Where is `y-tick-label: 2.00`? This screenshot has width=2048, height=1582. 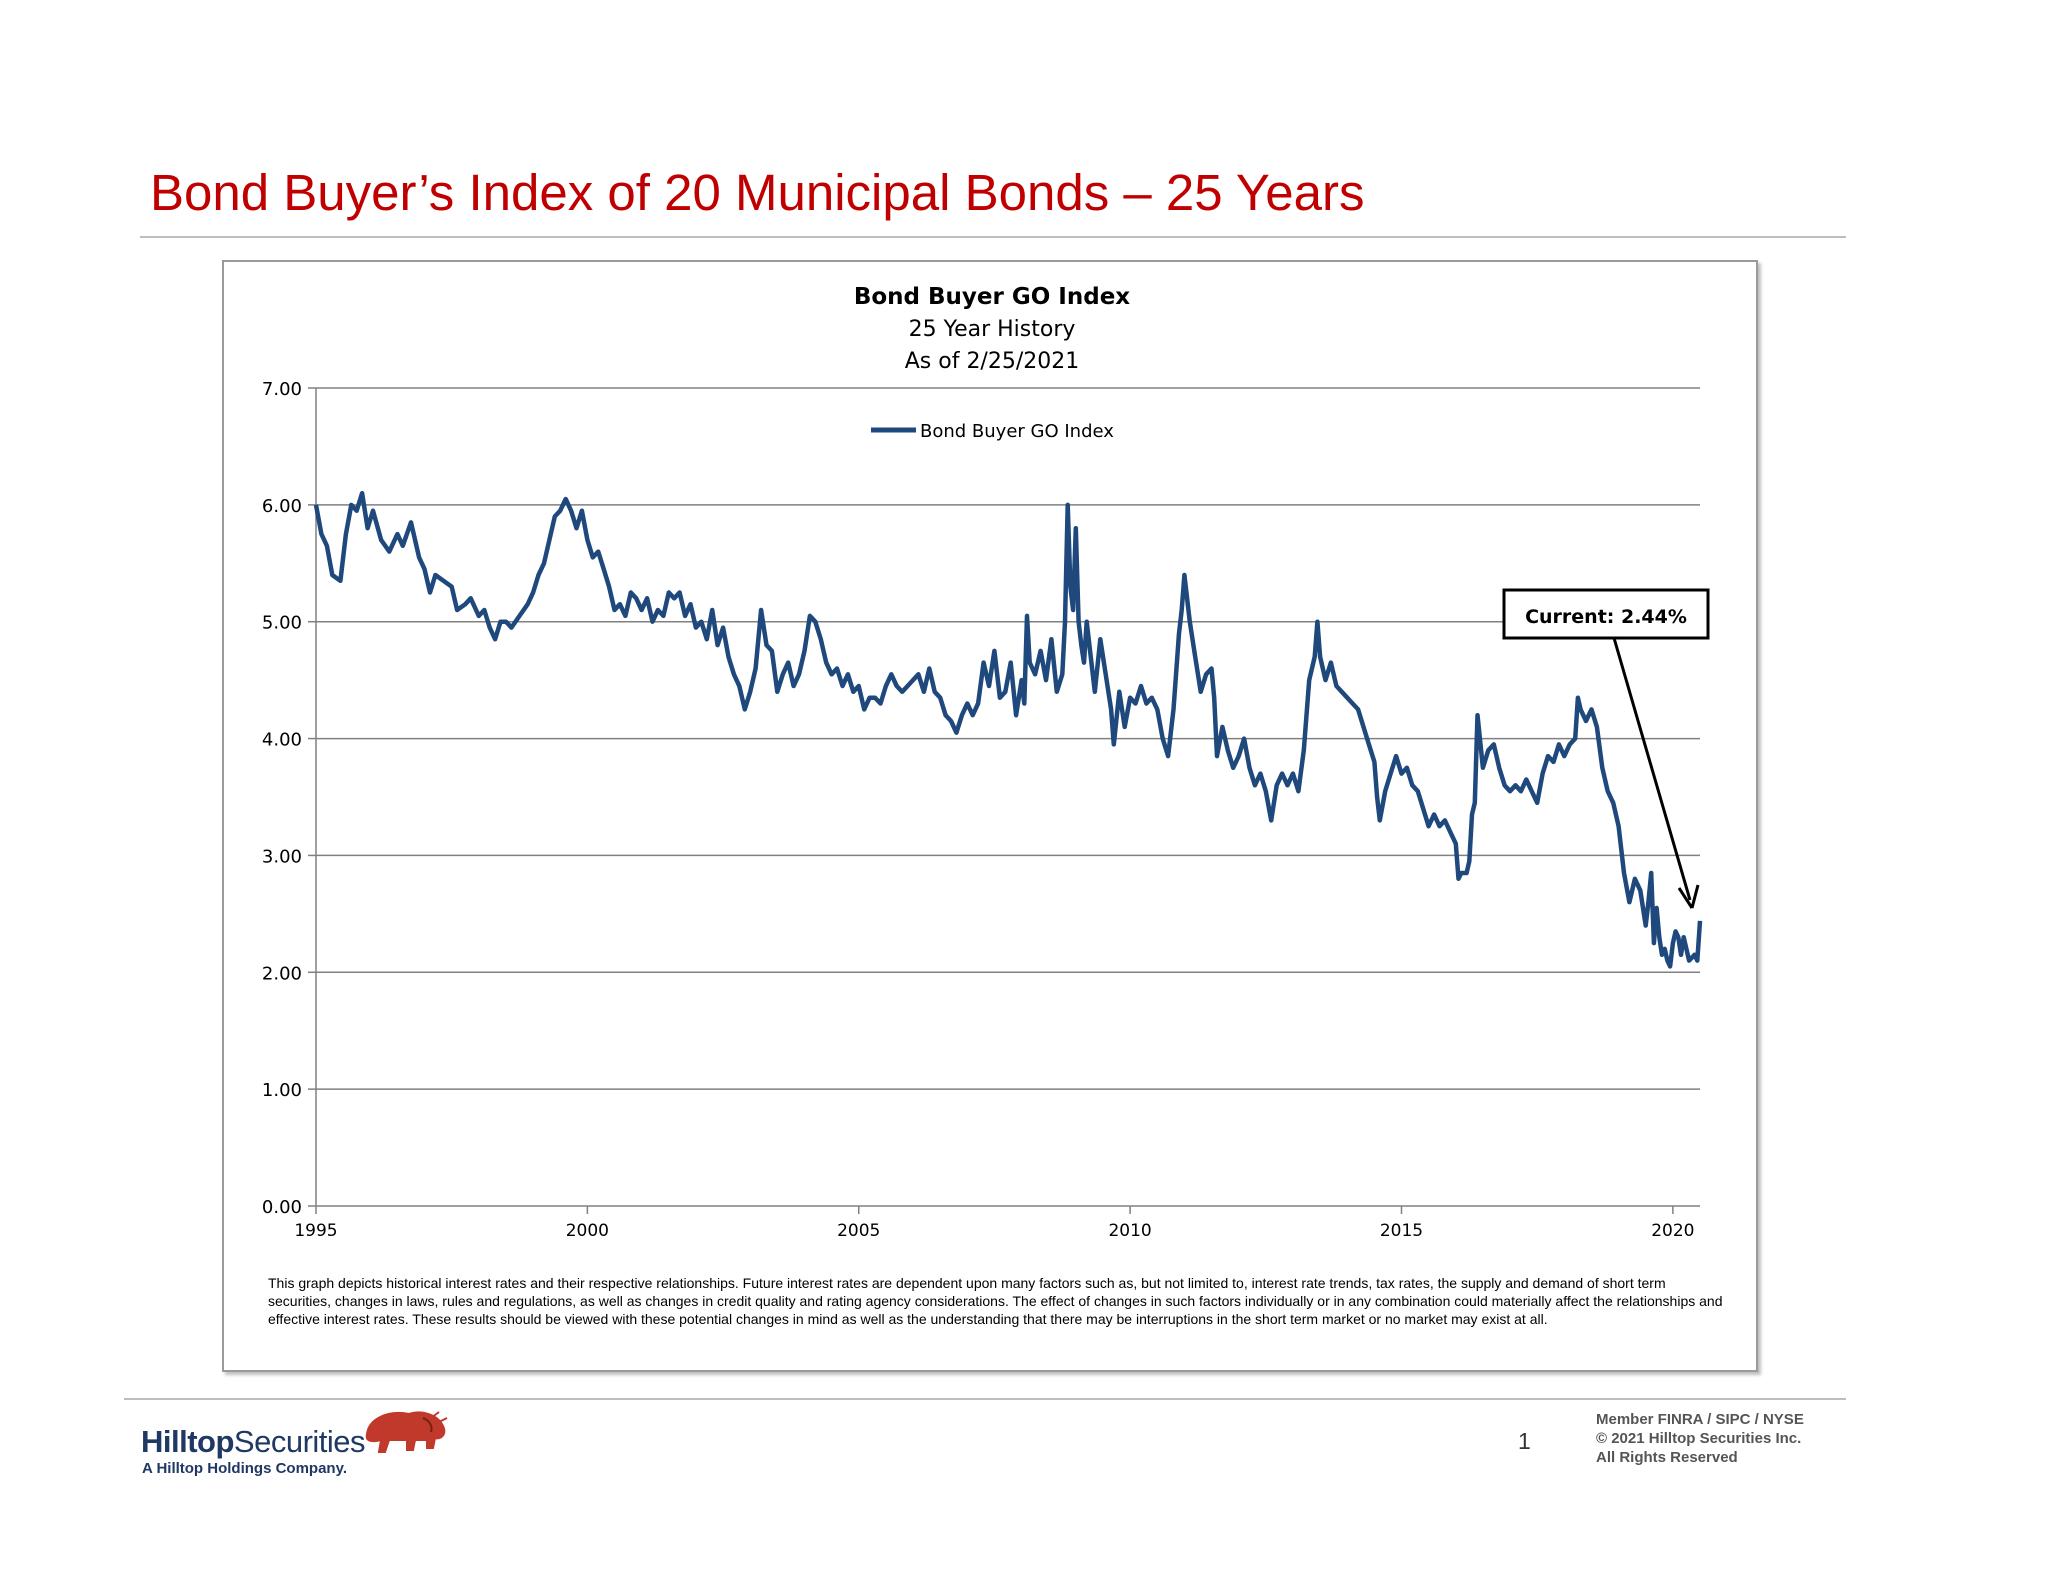
y-tick-label: 2.00 is located at coordinates (282, 973).